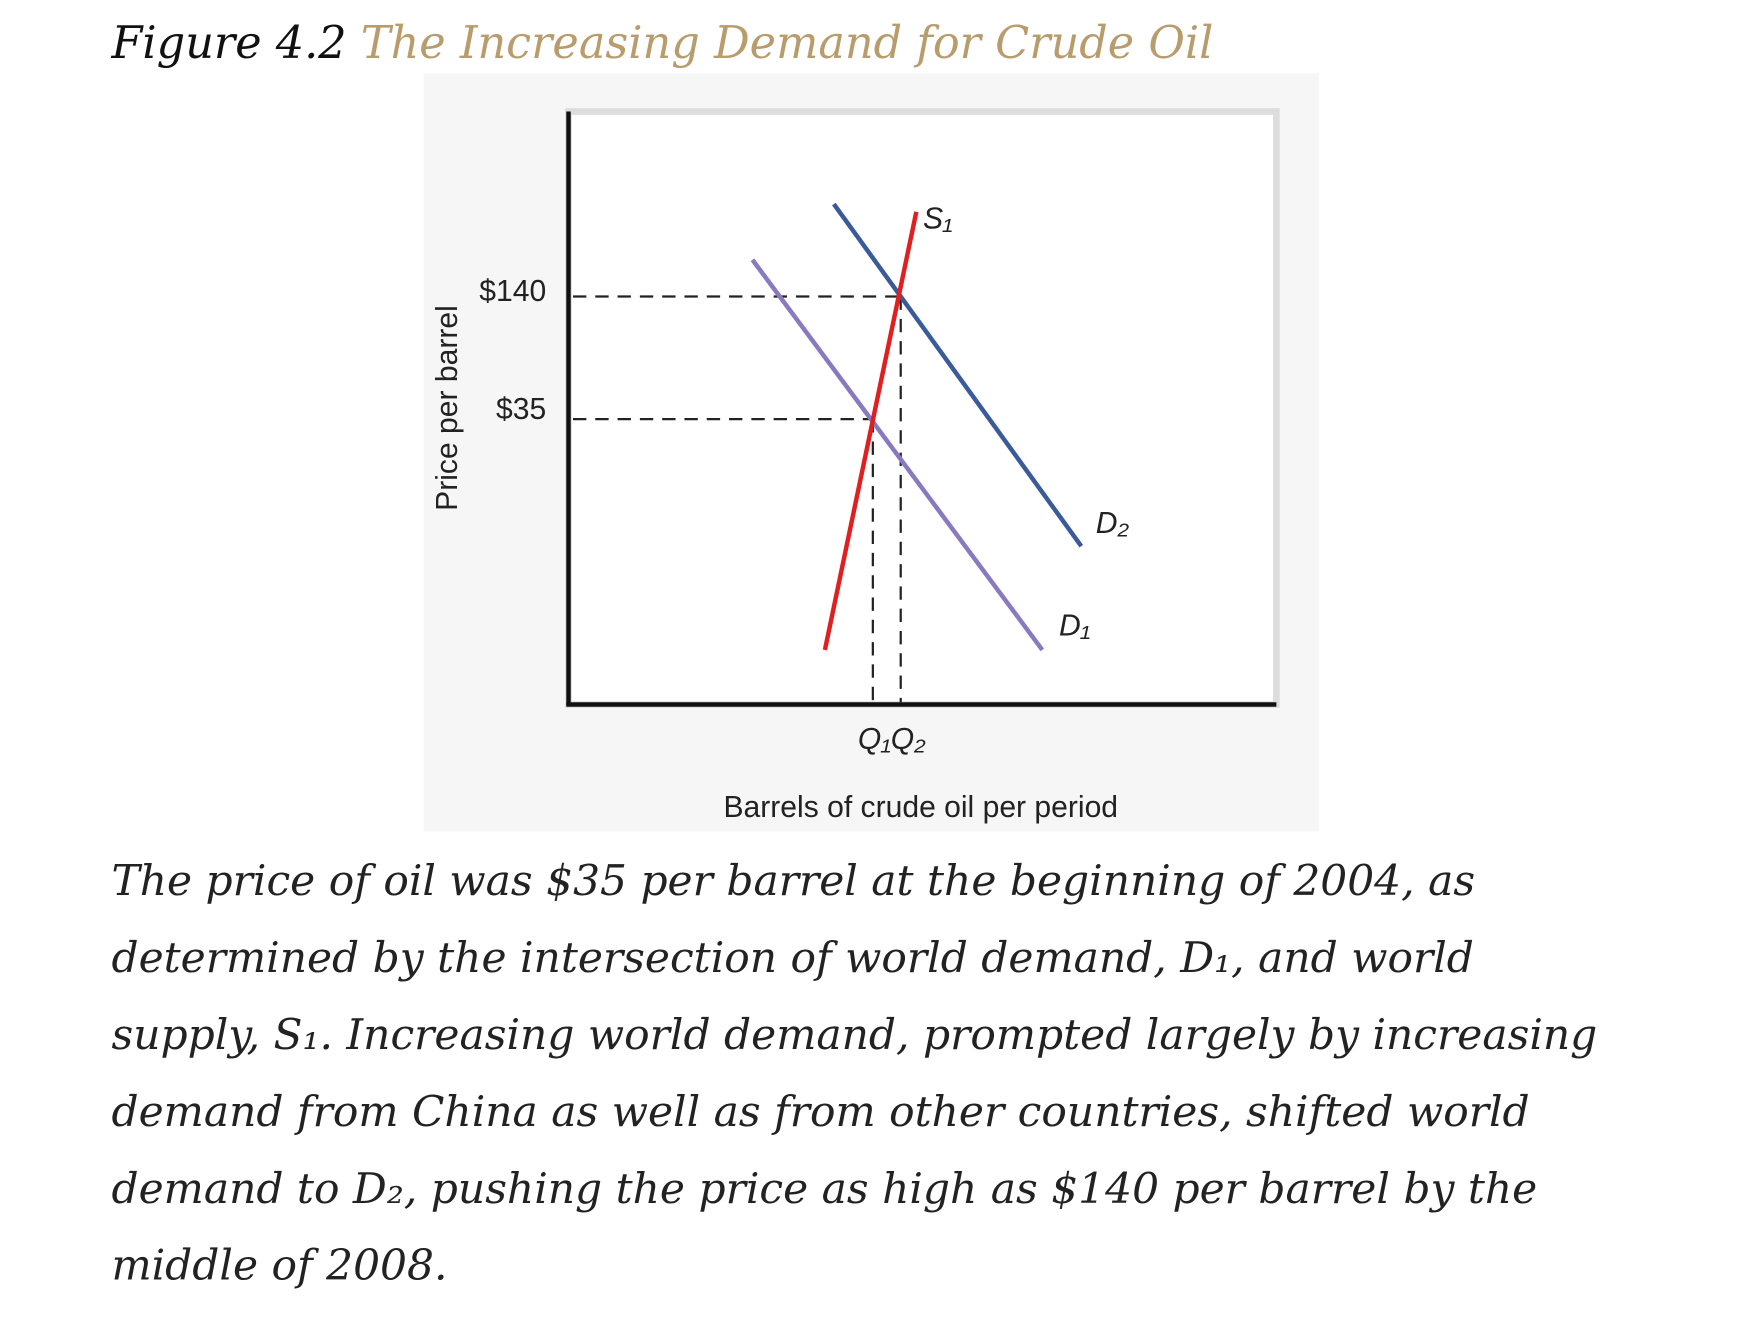 This screenshot has width=1739, height=1321. I want to click on demand-curve-d1, so click(897, 455).